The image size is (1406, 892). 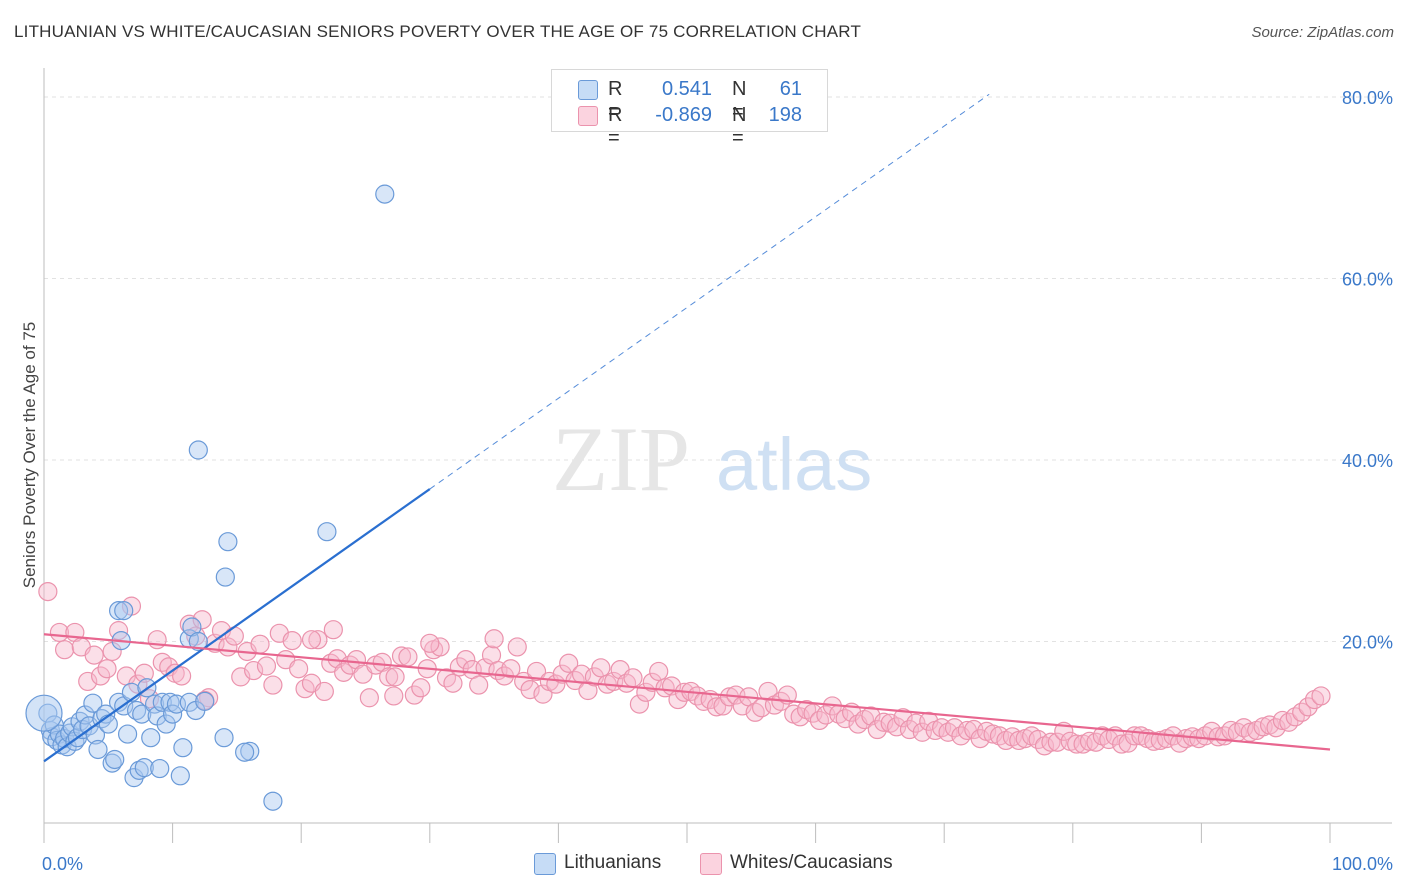 I want to click on correlation-legend: R = 0.541 N = 61 R = -0.869 N = 198, so click(x=689, y=109).